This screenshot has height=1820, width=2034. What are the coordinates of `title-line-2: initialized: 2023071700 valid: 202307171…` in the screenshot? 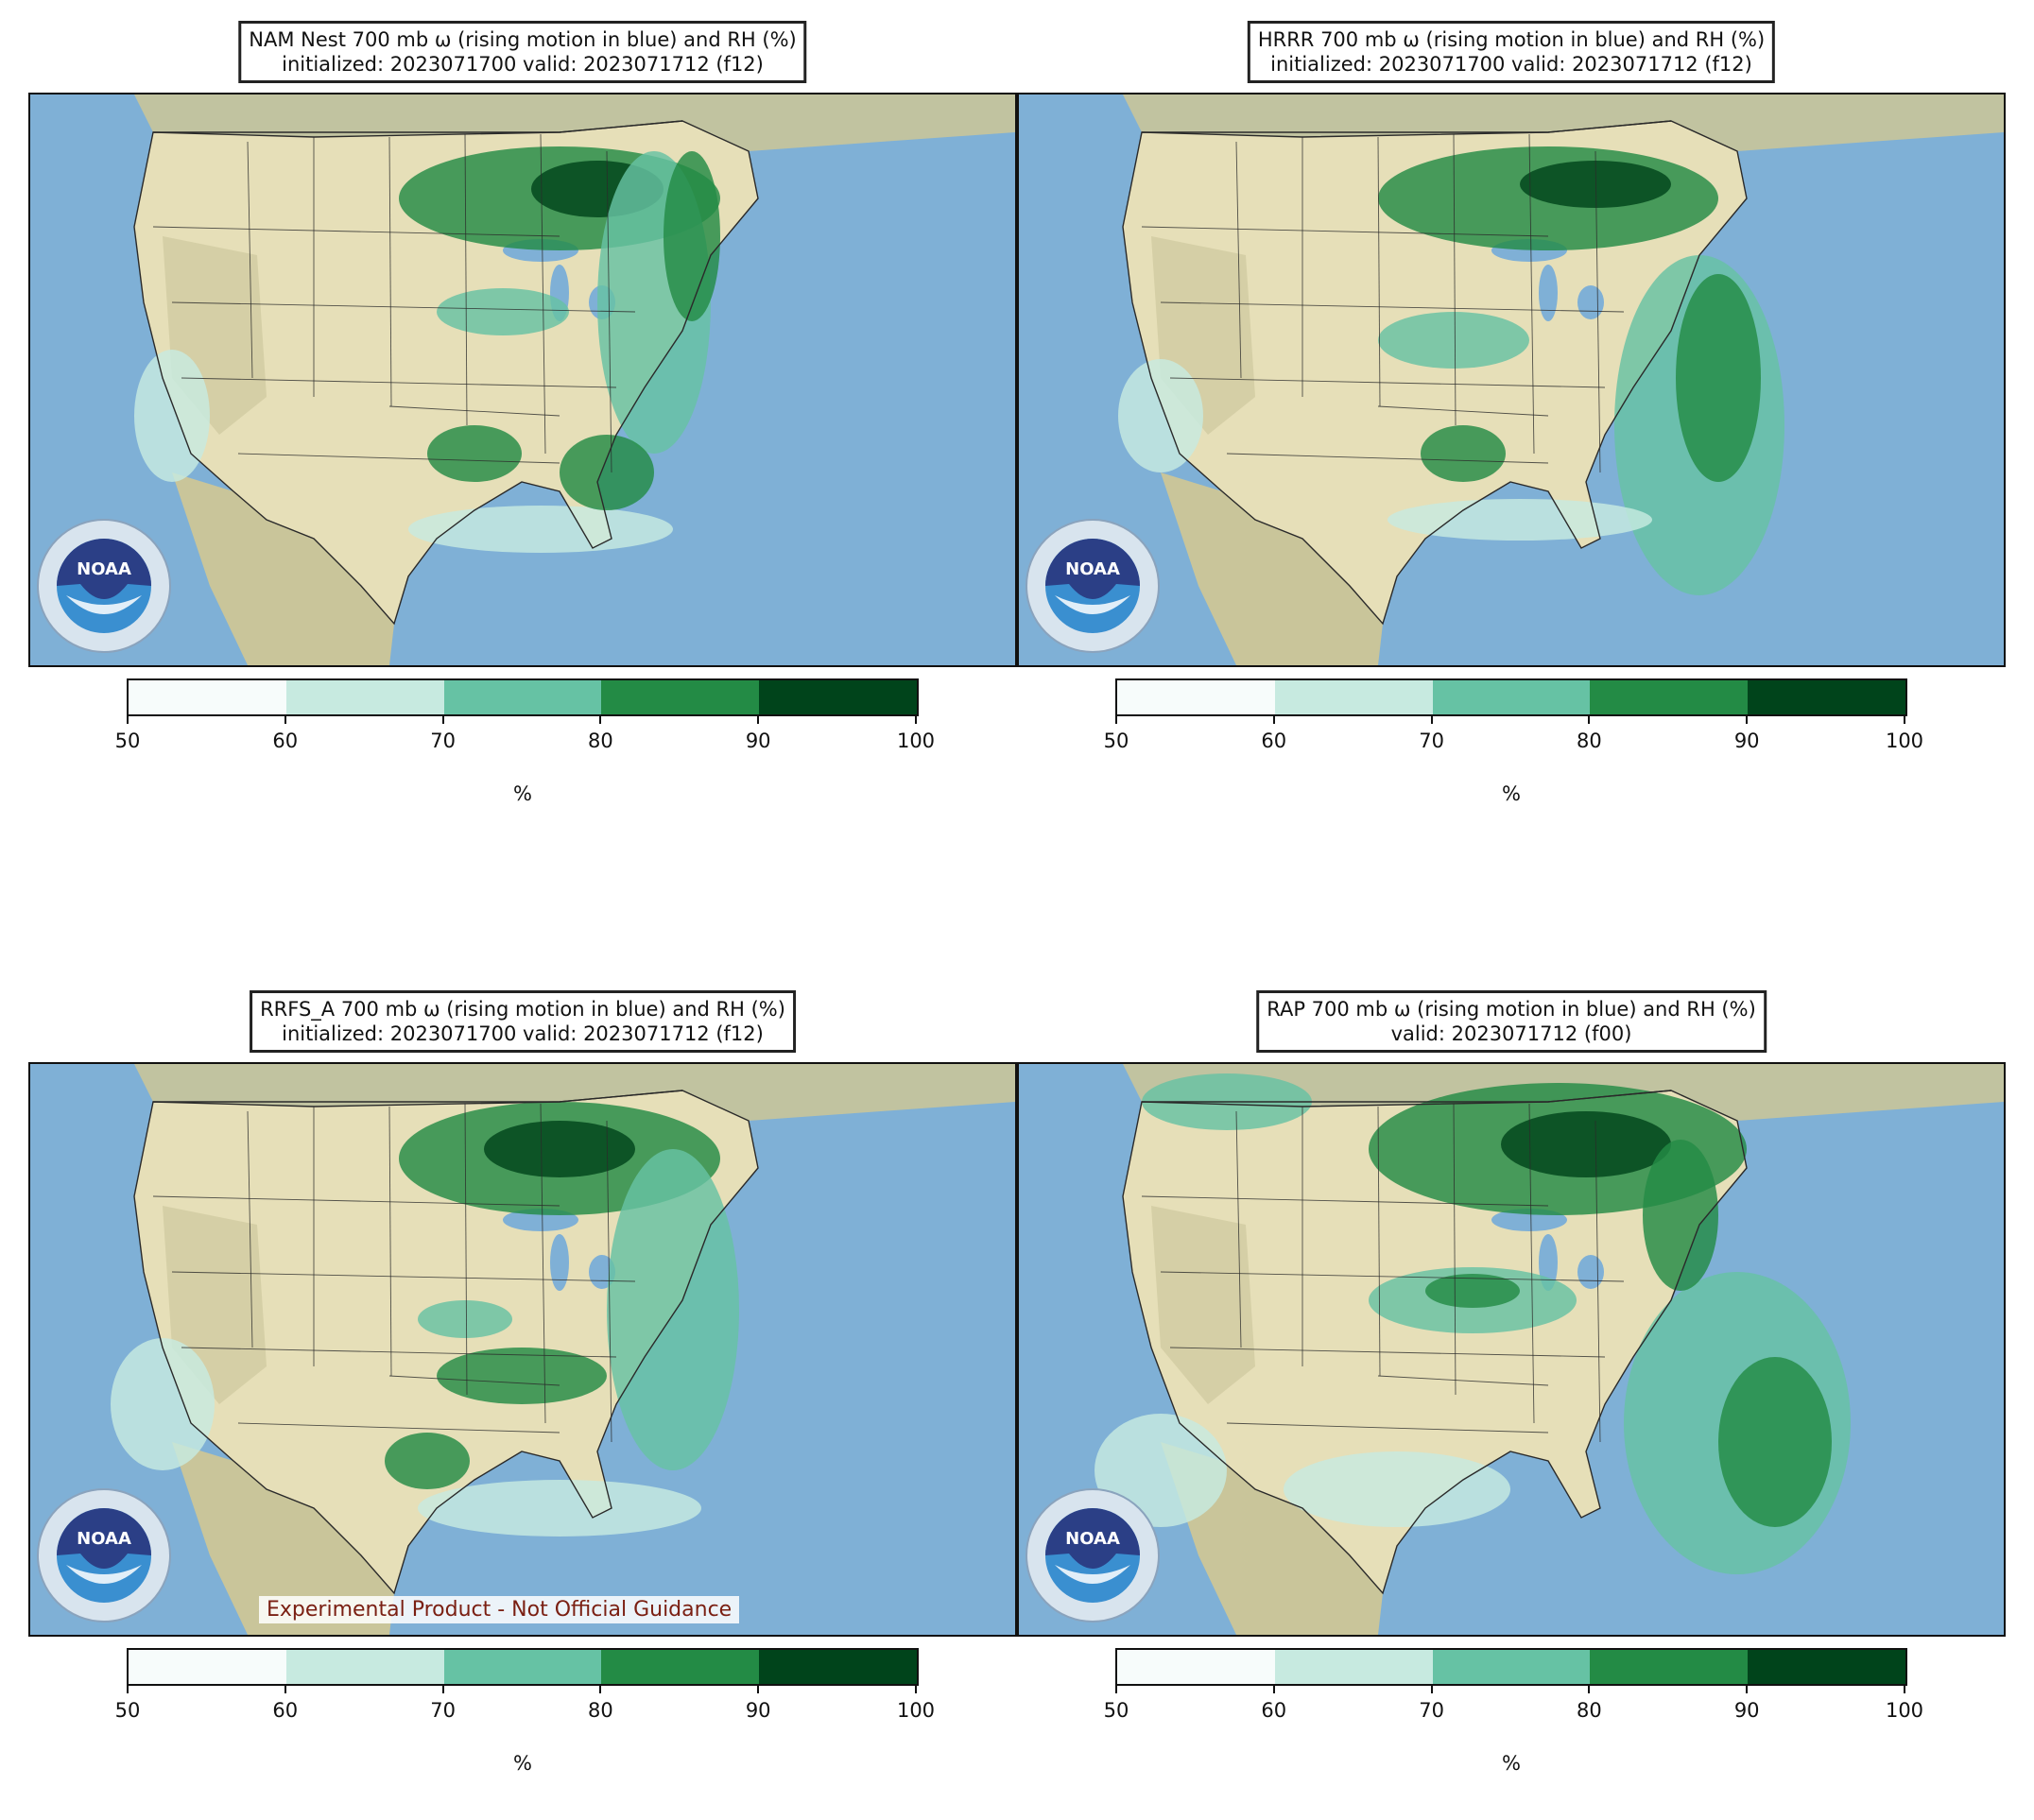 It's located at (523, 1033).